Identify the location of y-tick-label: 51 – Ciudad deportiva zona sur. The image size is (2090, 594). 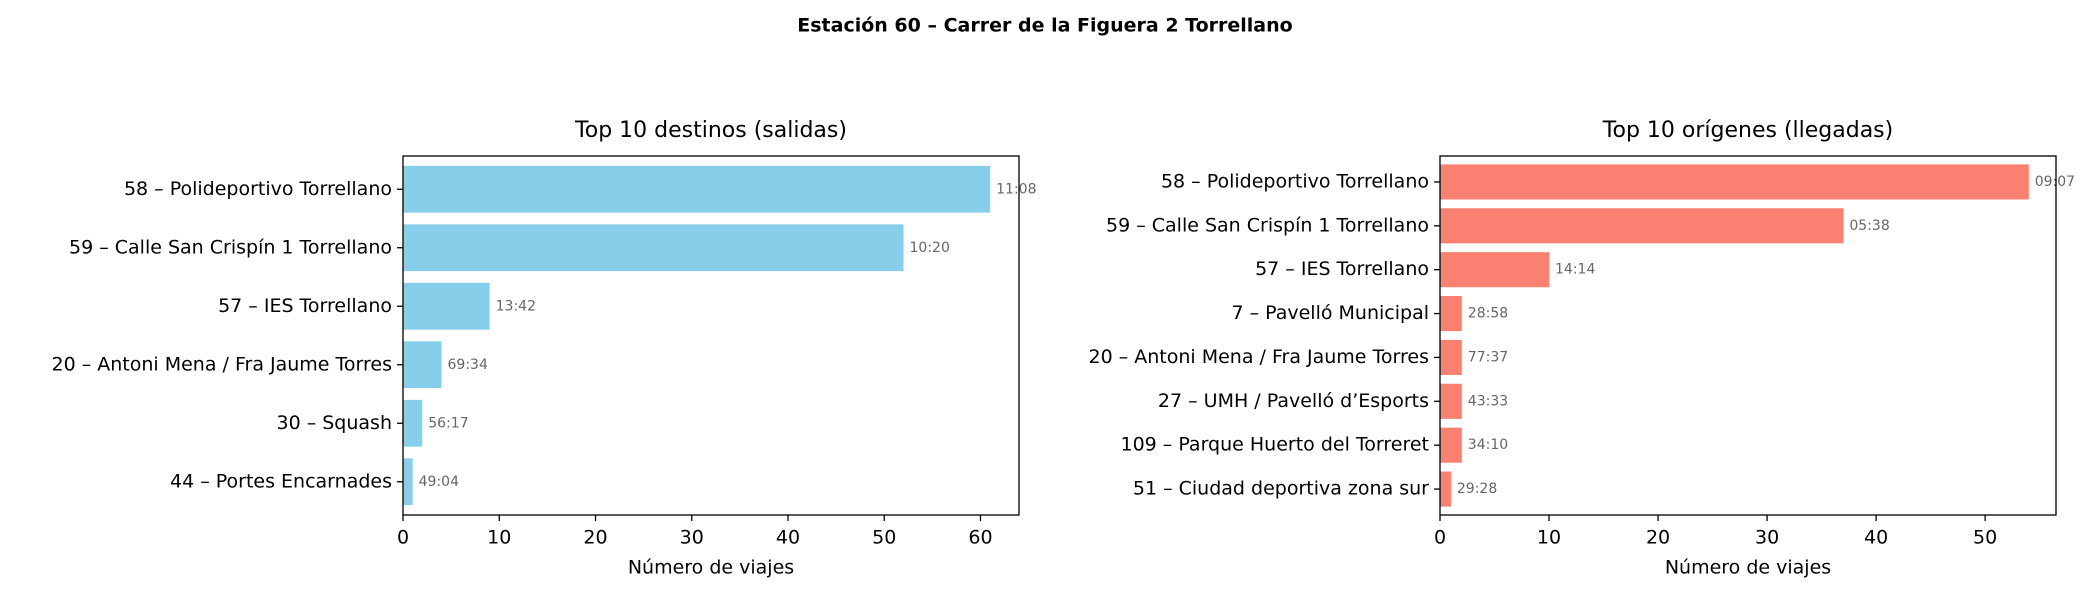
(1281, 489).